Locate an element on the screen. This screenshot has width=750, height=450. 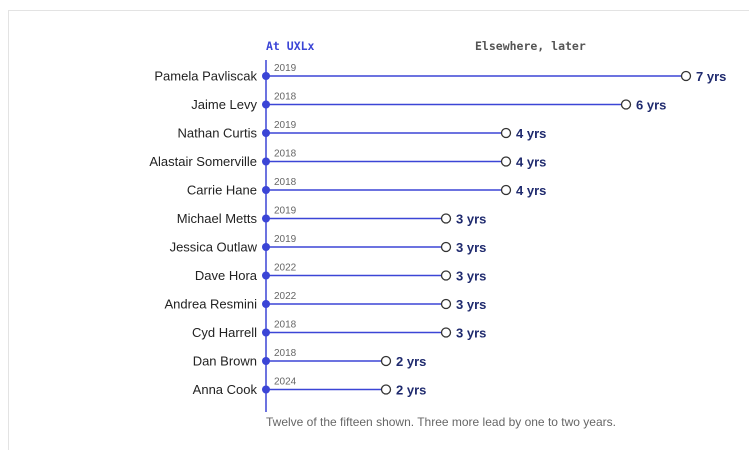
person-name: Dan Brown is located at coordinates (225, 361).